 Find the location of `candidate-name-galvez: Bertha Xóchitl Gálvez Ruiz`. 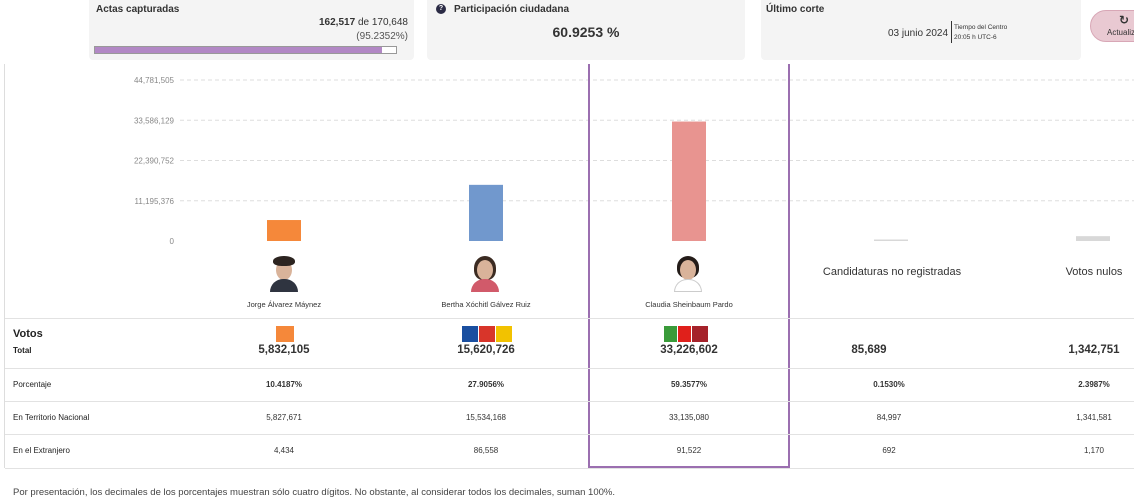

candidate-name-galvez: Bertha Xóchitl Gálvez Ruiz is located at coordinates (486, 304).